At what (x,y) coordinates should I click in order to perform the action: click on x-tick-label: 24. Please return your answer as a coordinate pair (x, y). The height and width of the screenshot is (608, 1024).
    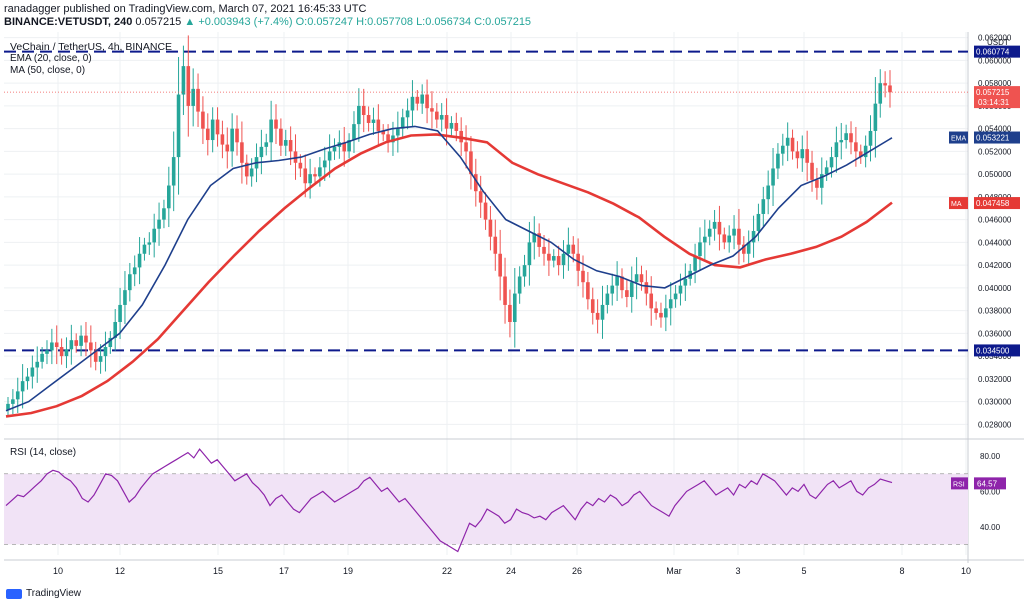
    Looking at the image, I should click on (511, 571).